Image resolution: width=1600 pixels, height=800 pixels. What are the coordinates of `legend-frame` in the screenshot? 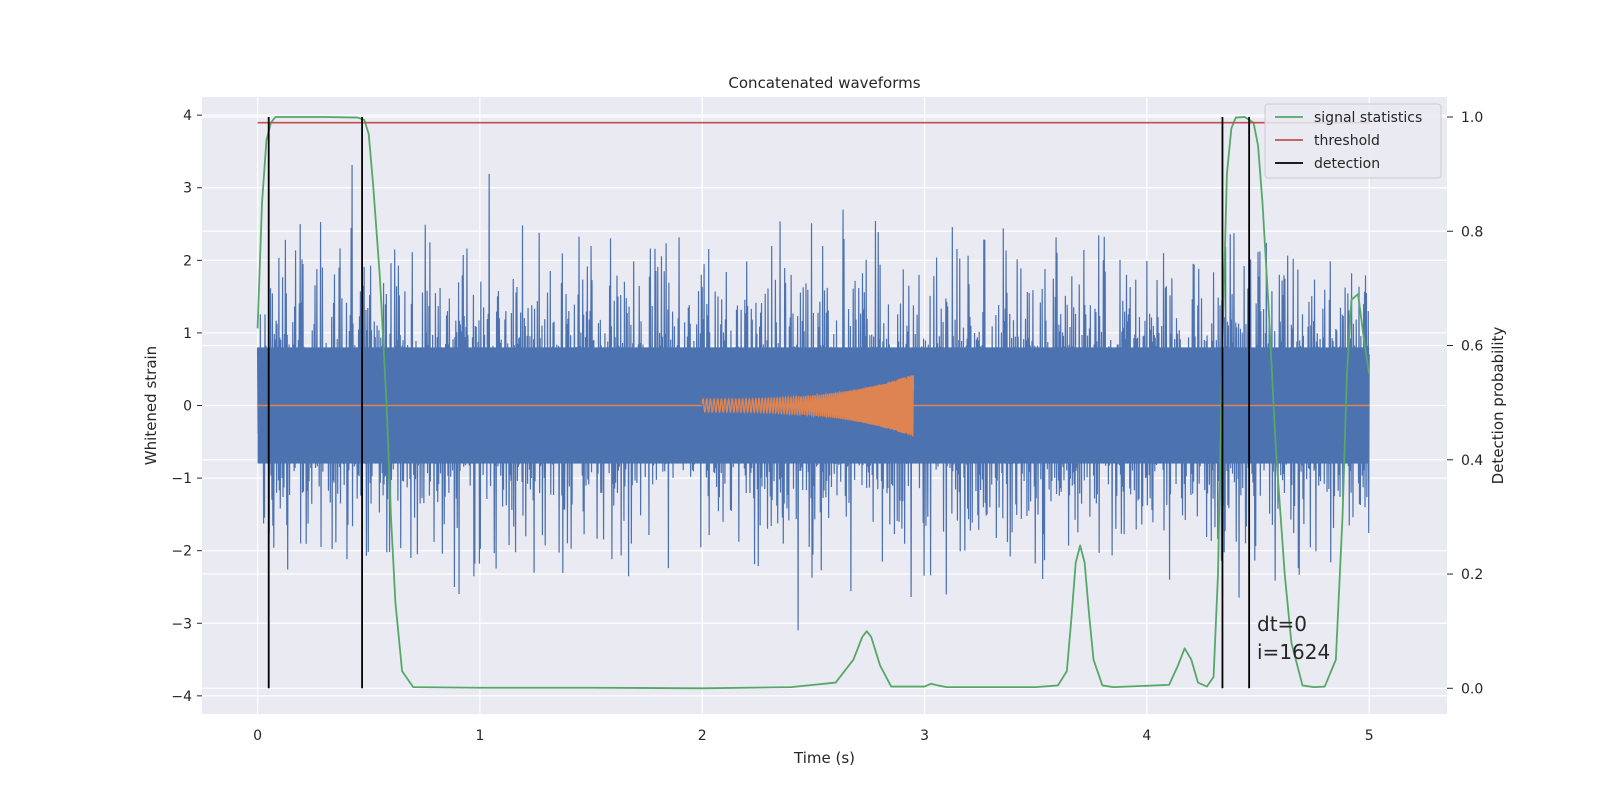 It's located at (1353, 141).